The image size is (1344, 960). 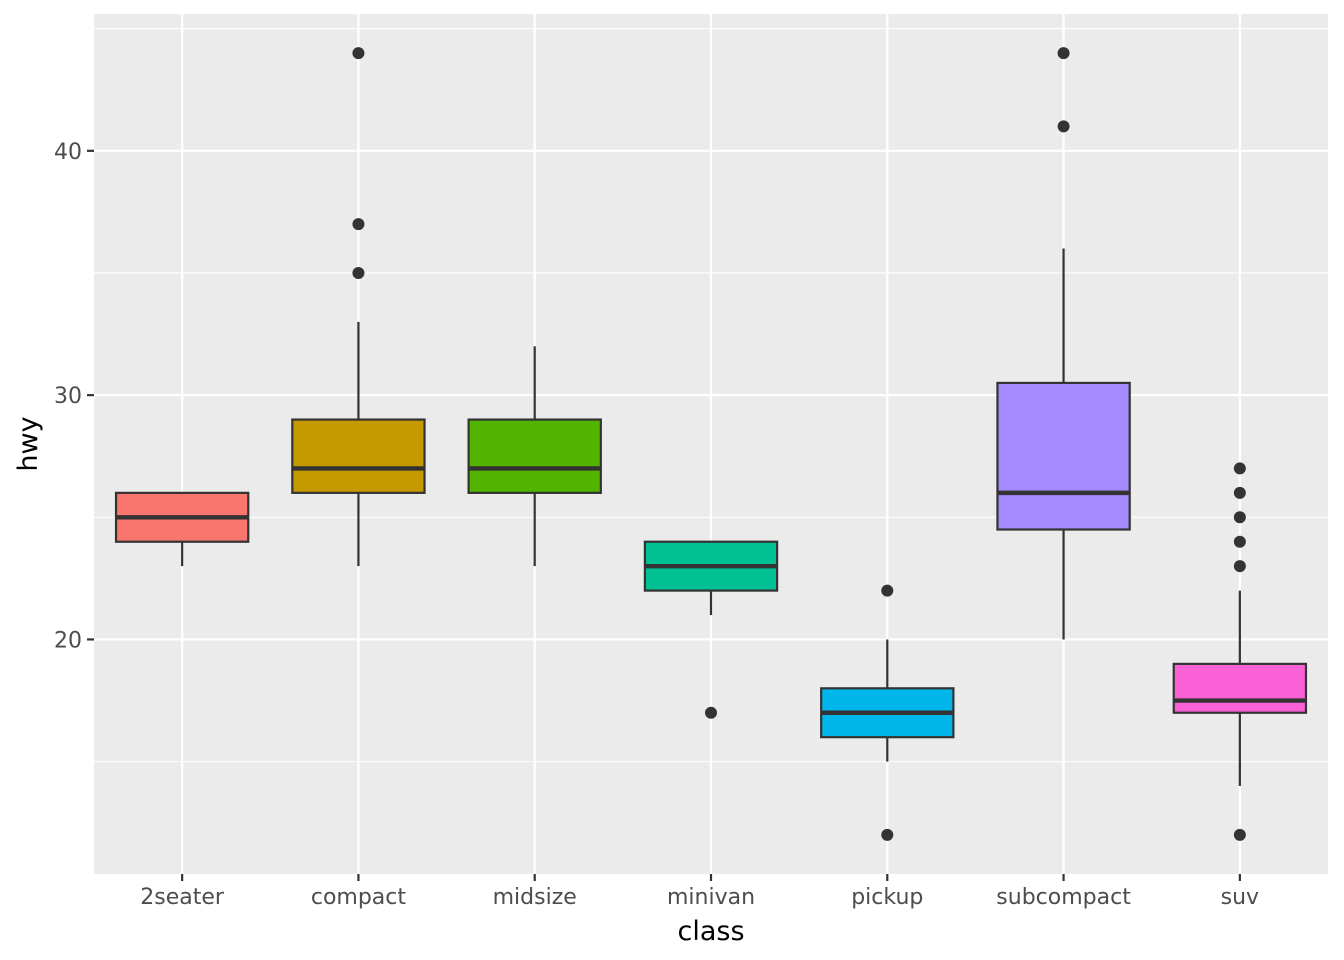 I want to click on box-midsize, so click(x=534, y=456).